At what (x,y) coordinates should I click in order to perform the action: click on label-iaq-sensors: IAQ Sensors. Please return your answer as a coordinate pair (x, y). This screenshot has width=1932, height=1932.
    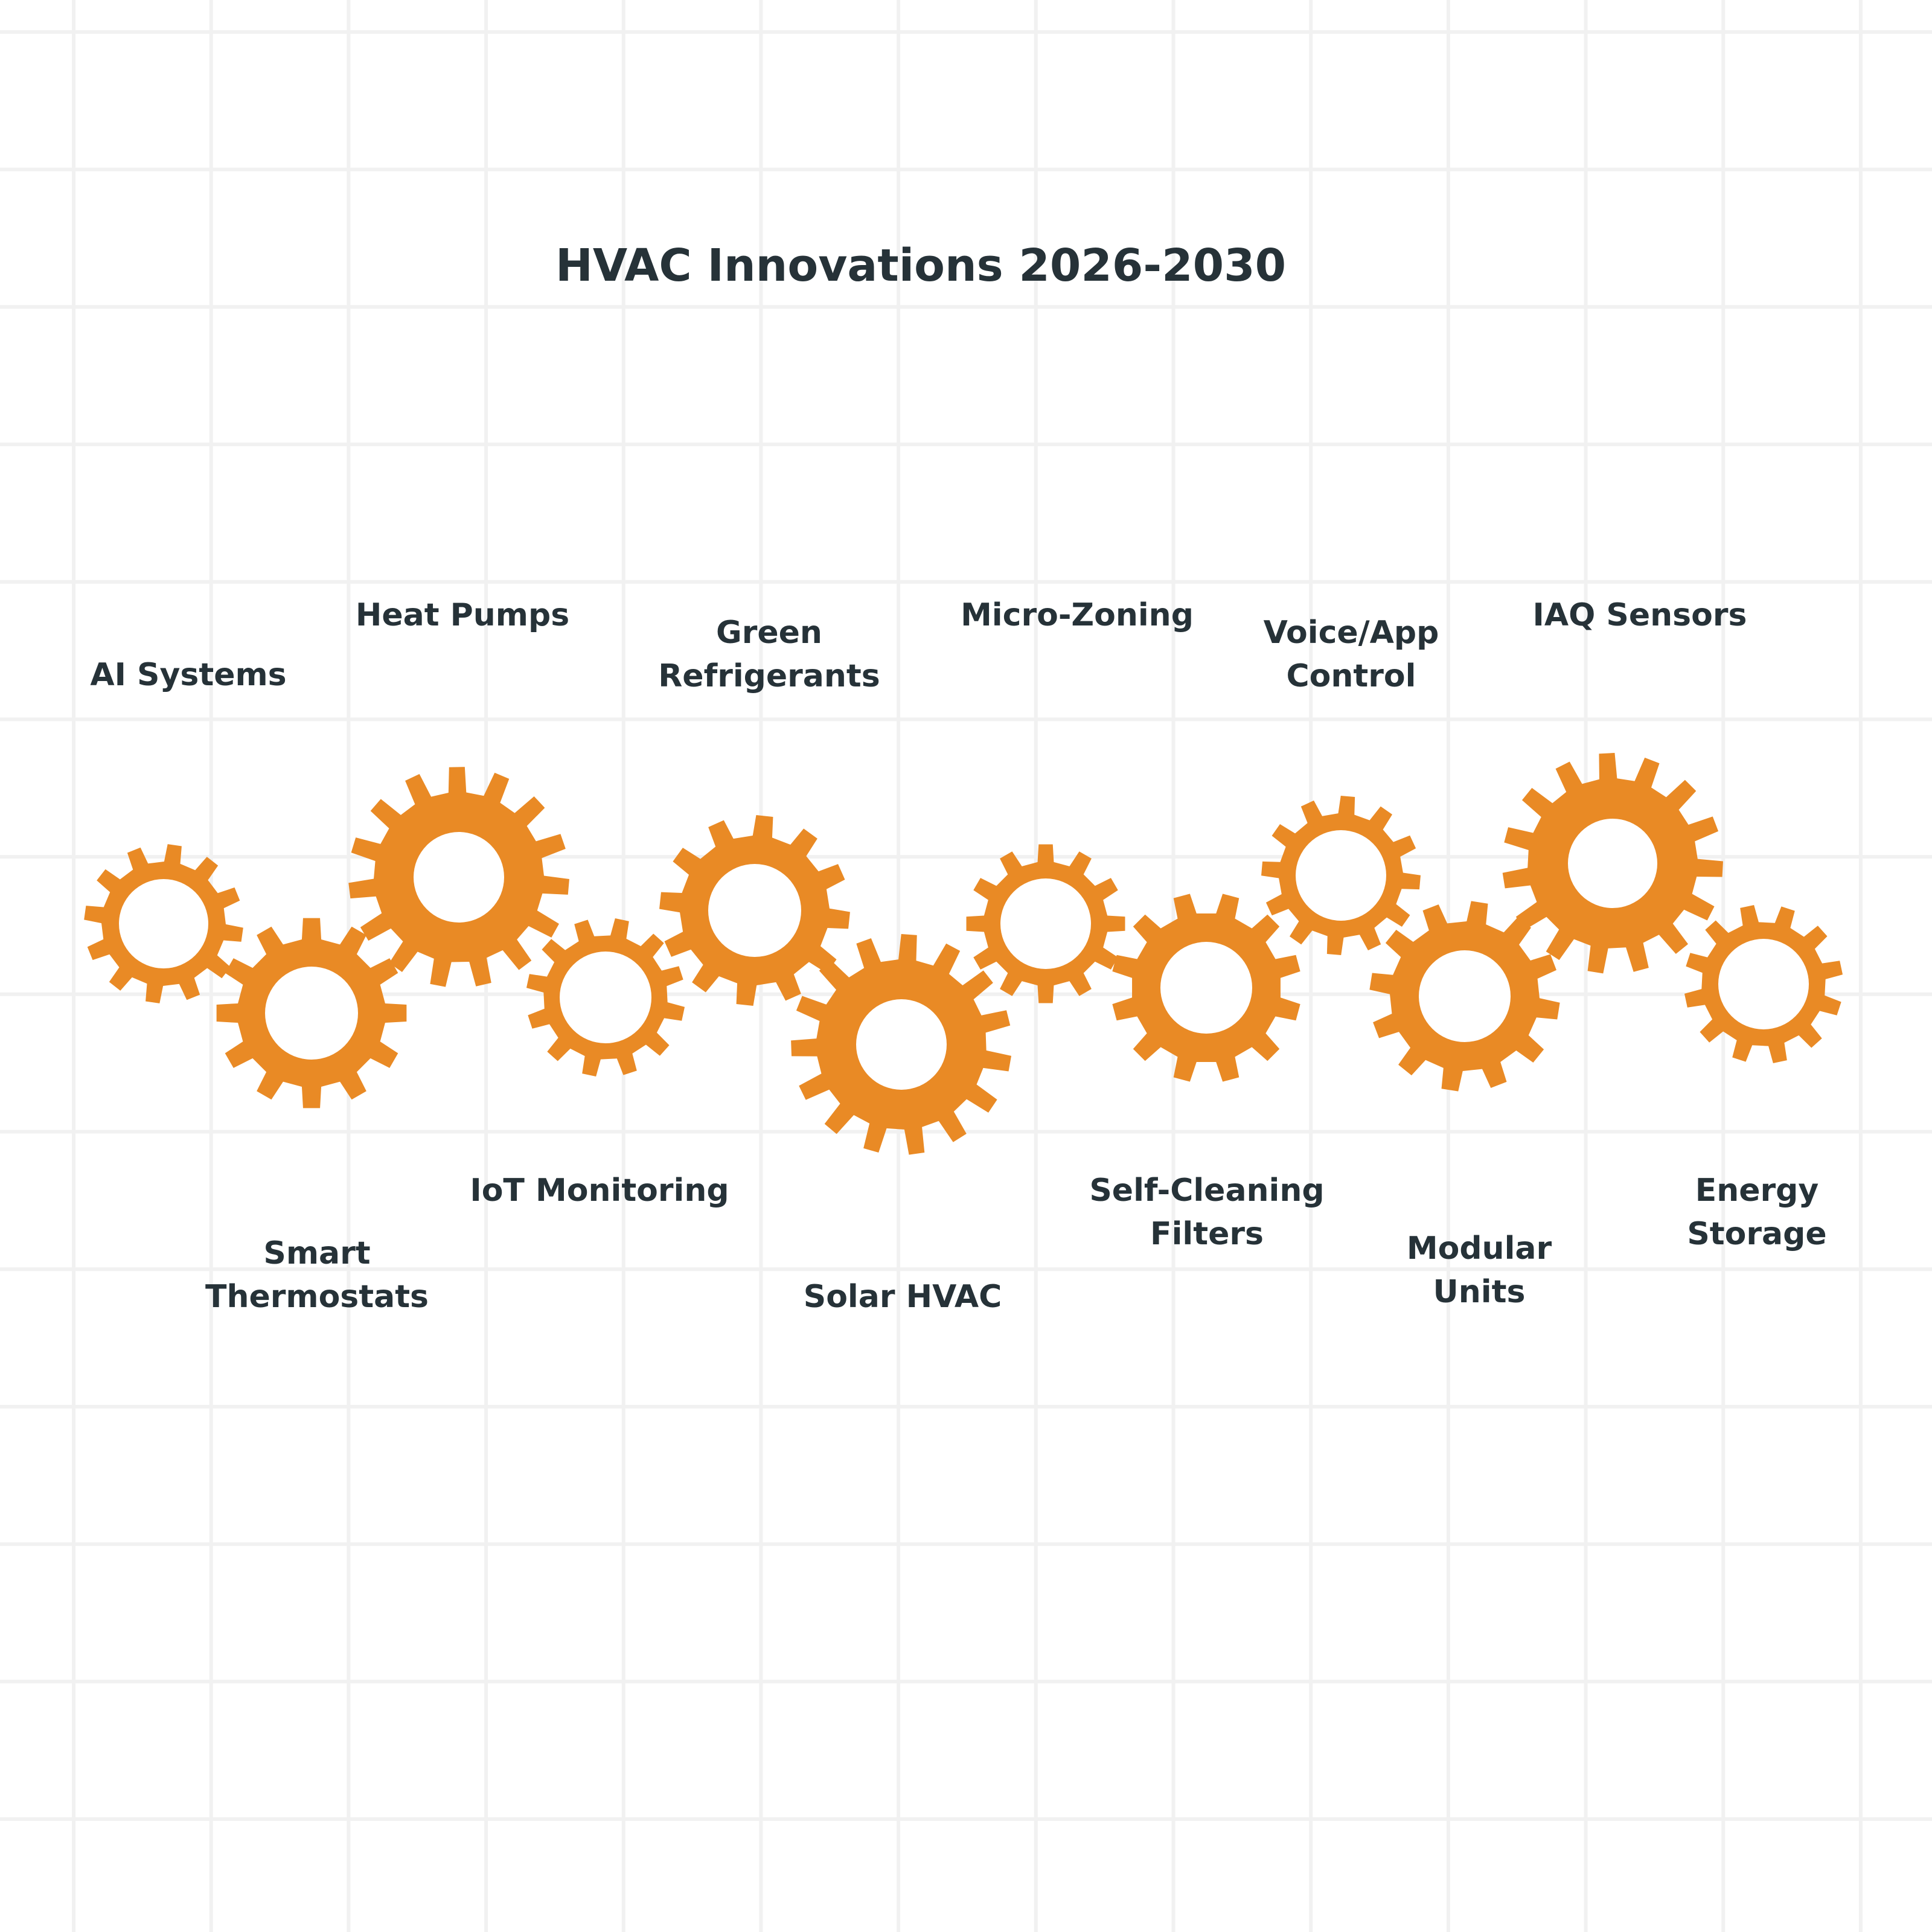
    Looking at the image, I should click on (1639, 615).